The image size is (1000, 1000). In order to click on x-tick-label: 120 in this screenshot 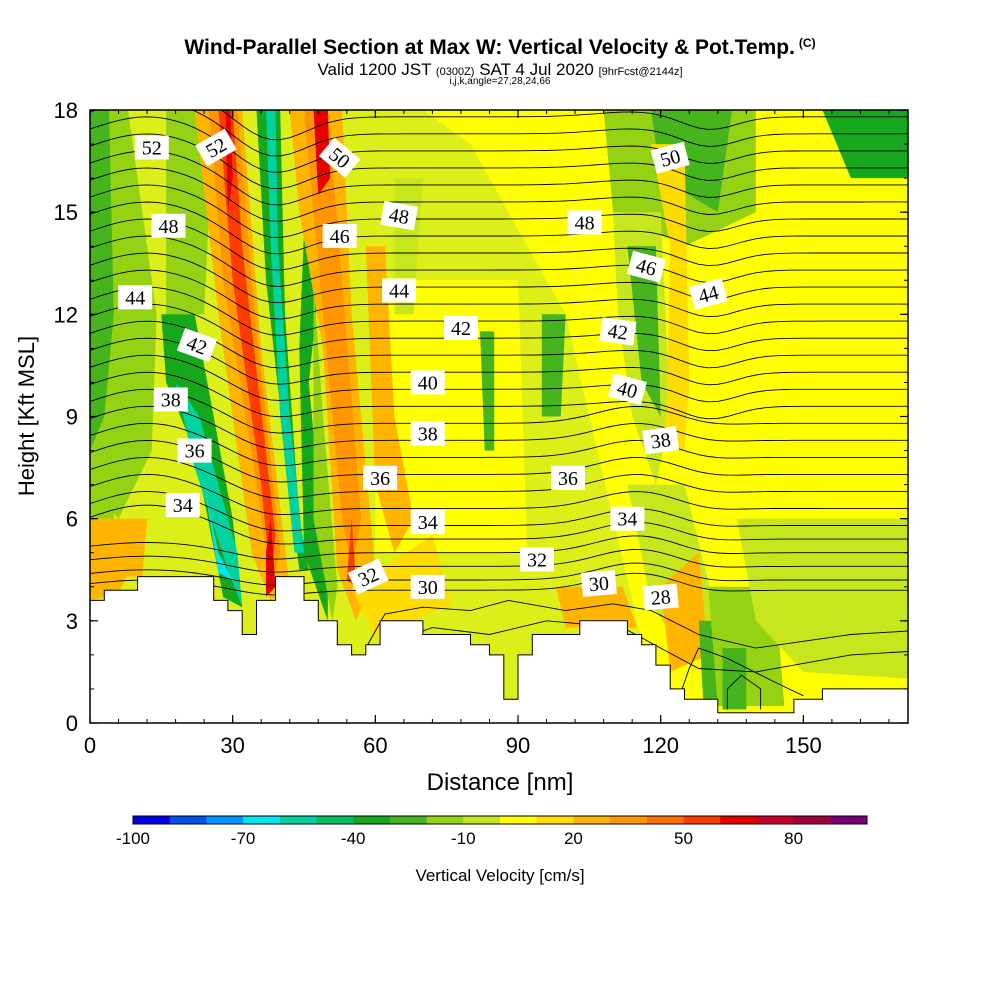, I will do `click(660, 745)`.